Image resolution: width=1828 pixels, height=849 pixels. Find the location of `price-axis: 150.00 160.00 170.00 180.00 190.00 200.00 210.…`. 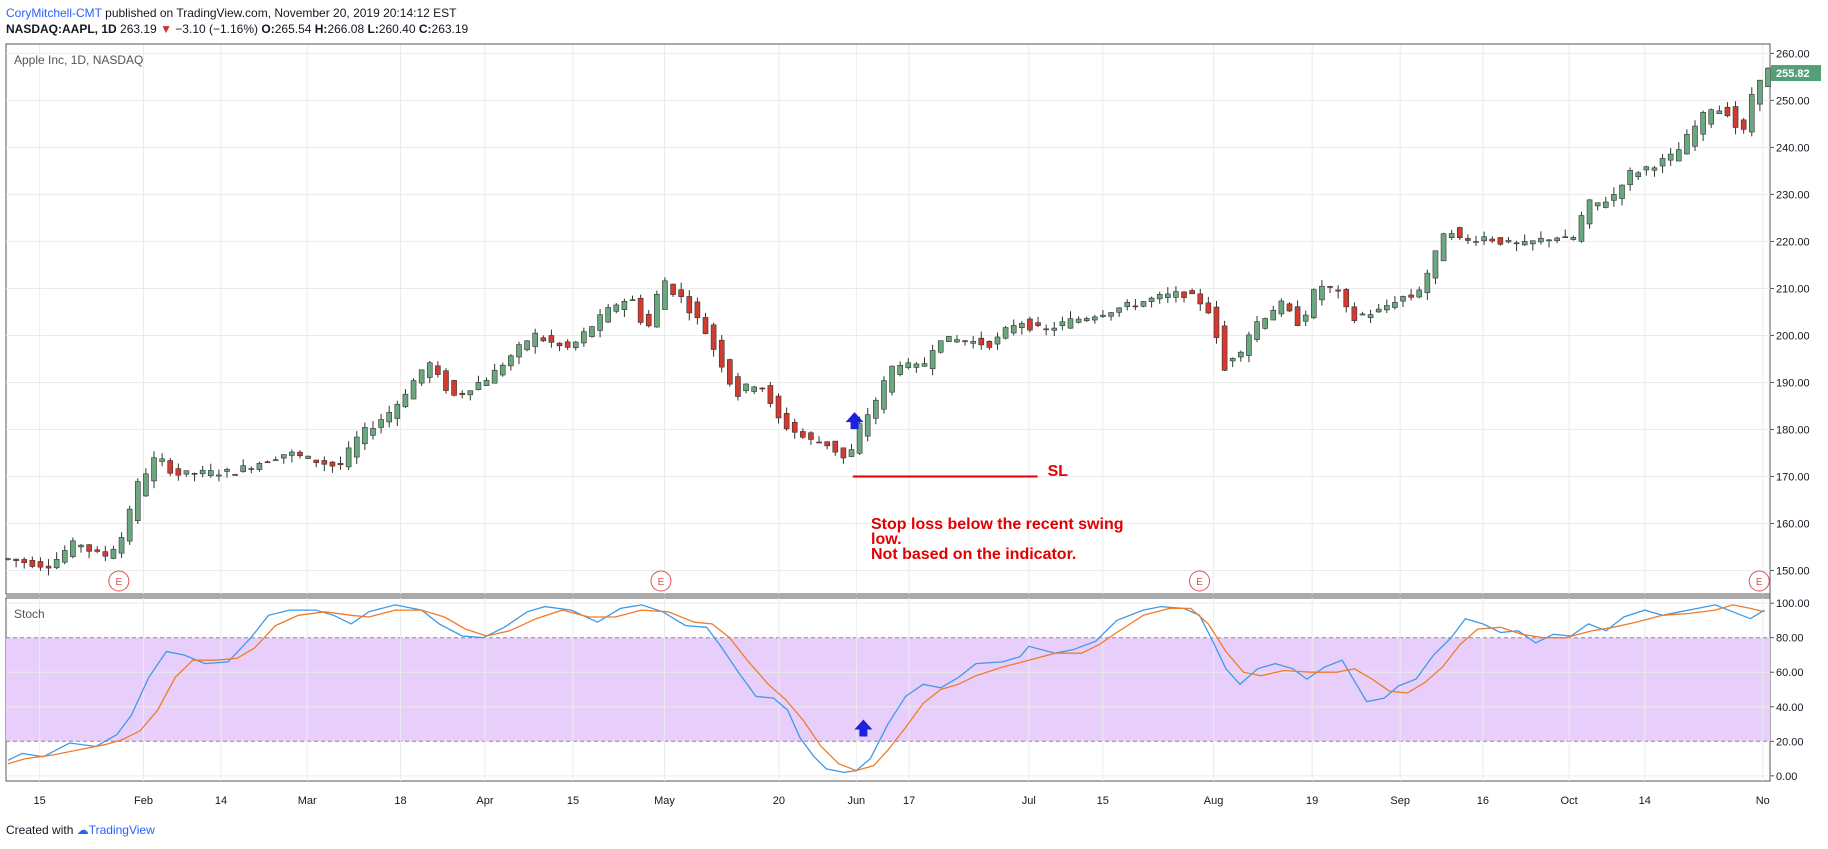

price-axis: 150.00 160.00 170.00 180.00 190.00 200.00 210.… is located at coordinates (1795, 312).